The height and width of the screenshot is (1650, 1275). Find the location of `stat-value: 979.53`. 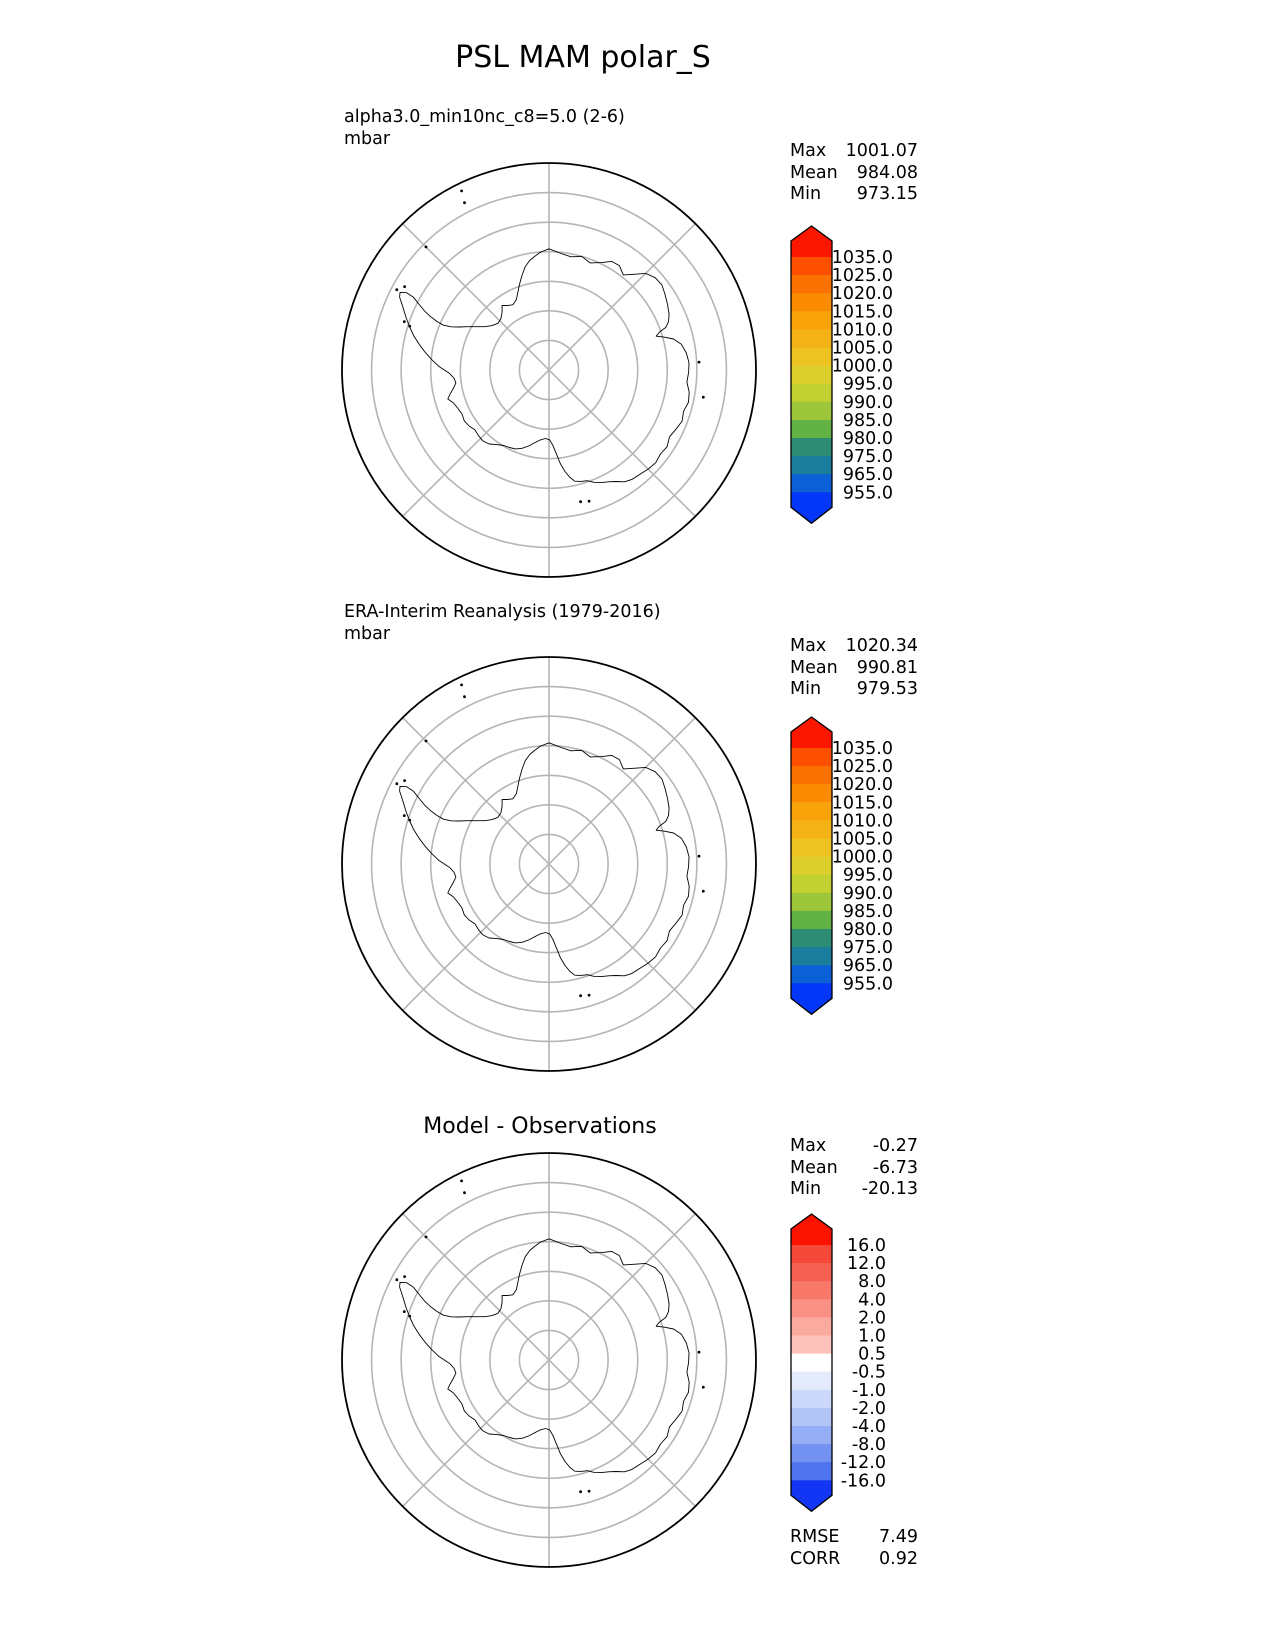

stat-value: 979.53 is located at coordinates (887, 689).